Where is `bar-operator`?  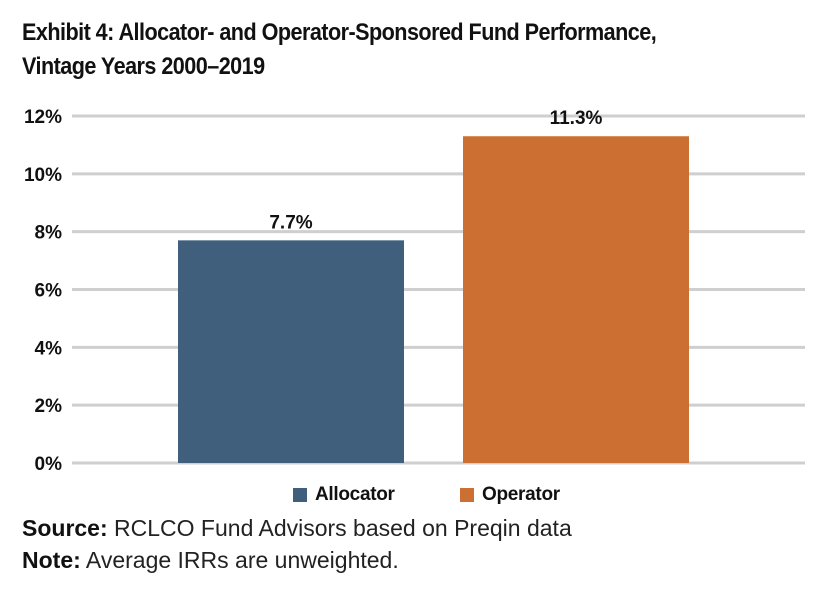 bar-operator is located at coordinates (576, 299).